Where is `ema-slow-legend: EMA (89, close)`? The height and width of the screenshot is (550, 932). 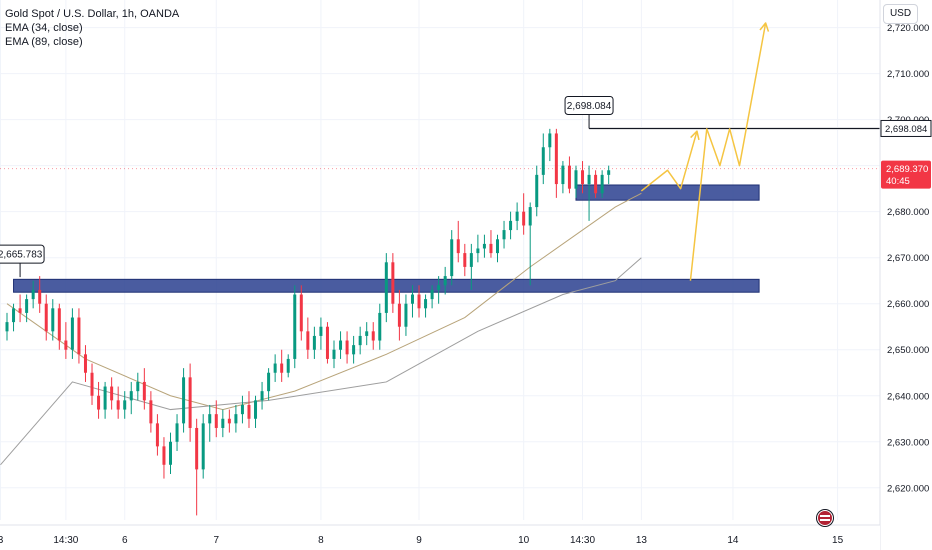
ema-slow-legend: EMA (89, close) is located at coordinates (44, 42).